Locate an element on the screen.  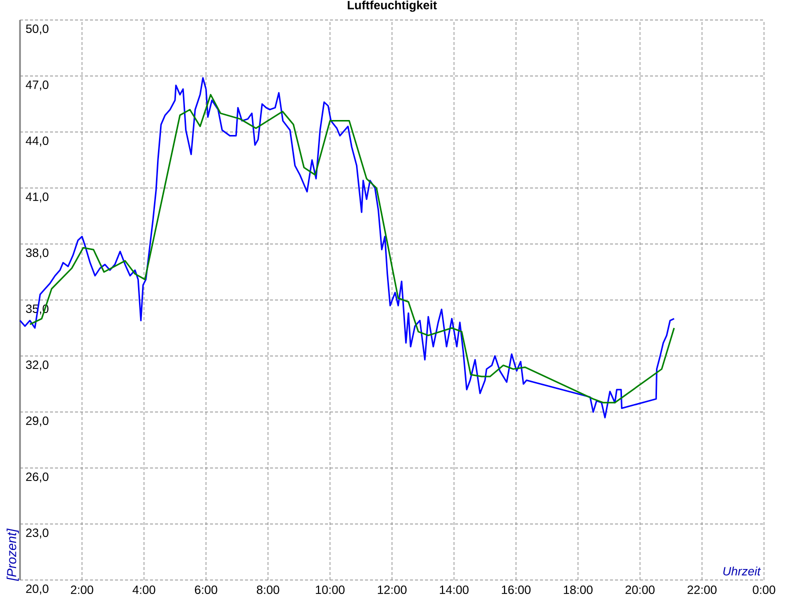
y-tick-label: 23,0 is located at coordinates (37, 533).